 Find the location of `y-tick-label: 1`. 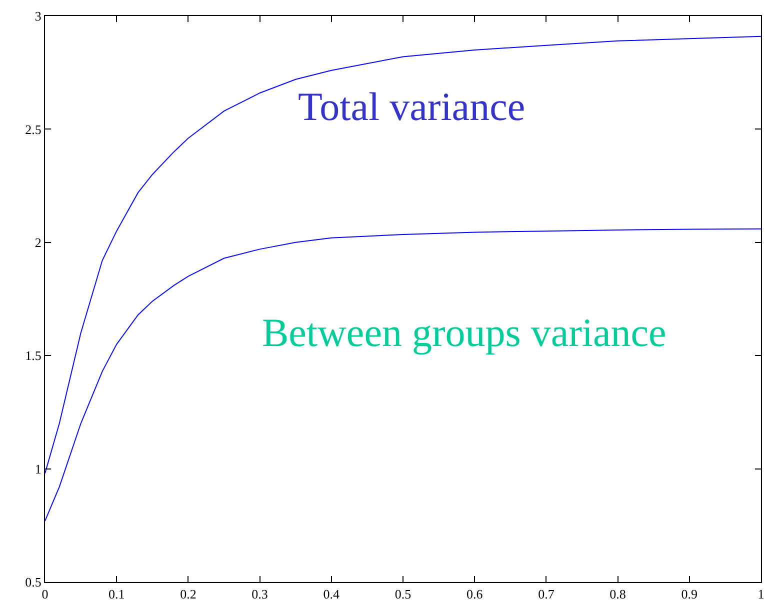

y-tick-label: 1 is located at coordinates (38, 468).